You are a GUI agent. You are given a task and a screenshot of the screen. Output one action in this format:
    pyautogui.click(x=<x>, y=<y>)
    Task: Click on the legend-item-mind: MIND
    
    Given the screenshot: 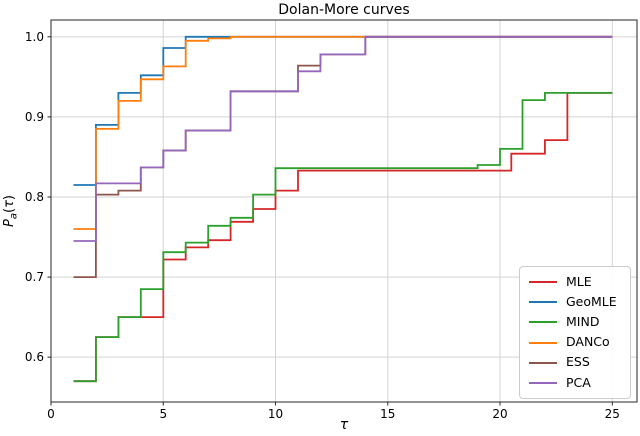 What is the action you would take?
    pyautogui.click(x=575, y=322)
    